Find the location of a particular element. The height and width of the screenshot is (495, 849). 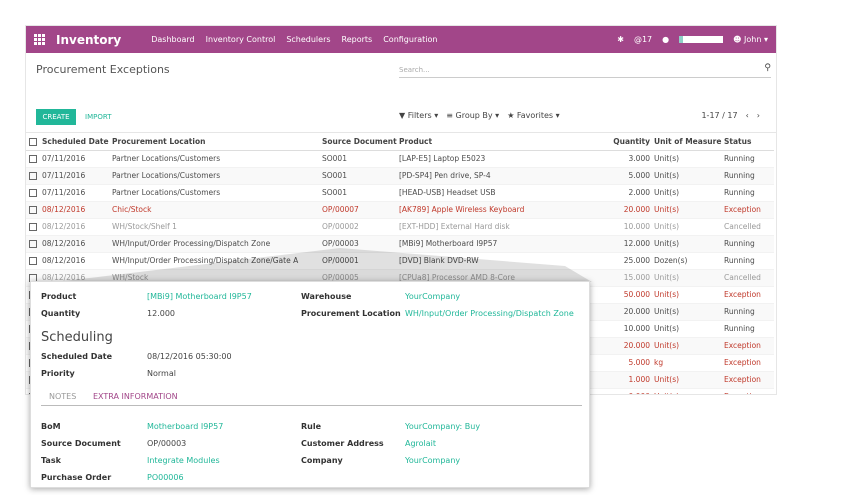

pager-prev-icon: ‹ is located at coordinates (747, 115).